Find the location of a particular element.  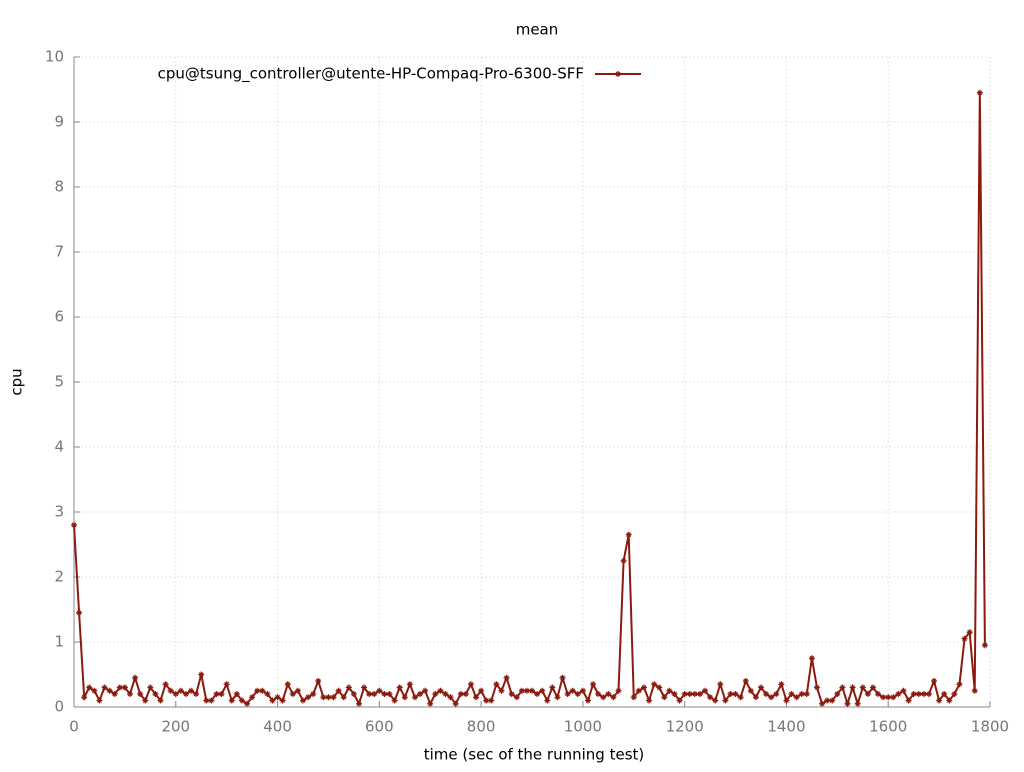

y-tick-label: 0 is located at coordinates (59, 707).